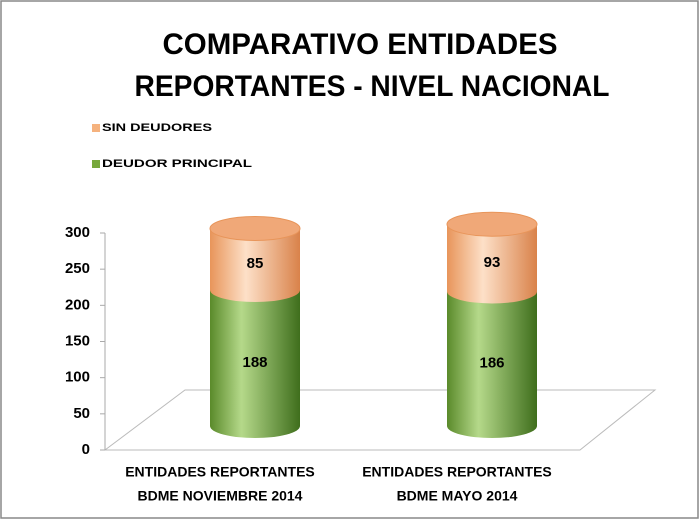  I want to click on y-tick-label: 200, so click(77, 304).